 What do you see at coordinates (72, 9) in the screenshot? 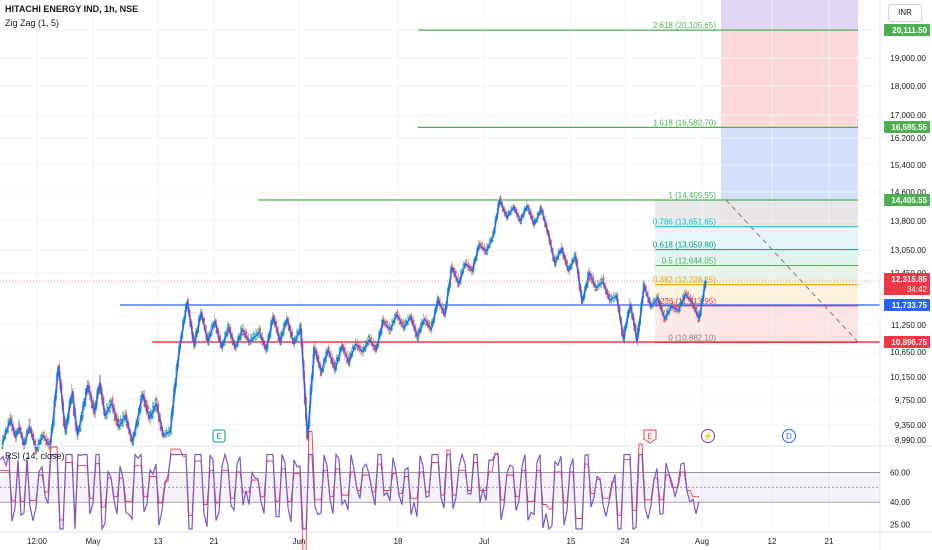
I see `chart-symbol-title: HITACHI ENERGY IND, 1h, NSE` at bounding box center [72, 9].